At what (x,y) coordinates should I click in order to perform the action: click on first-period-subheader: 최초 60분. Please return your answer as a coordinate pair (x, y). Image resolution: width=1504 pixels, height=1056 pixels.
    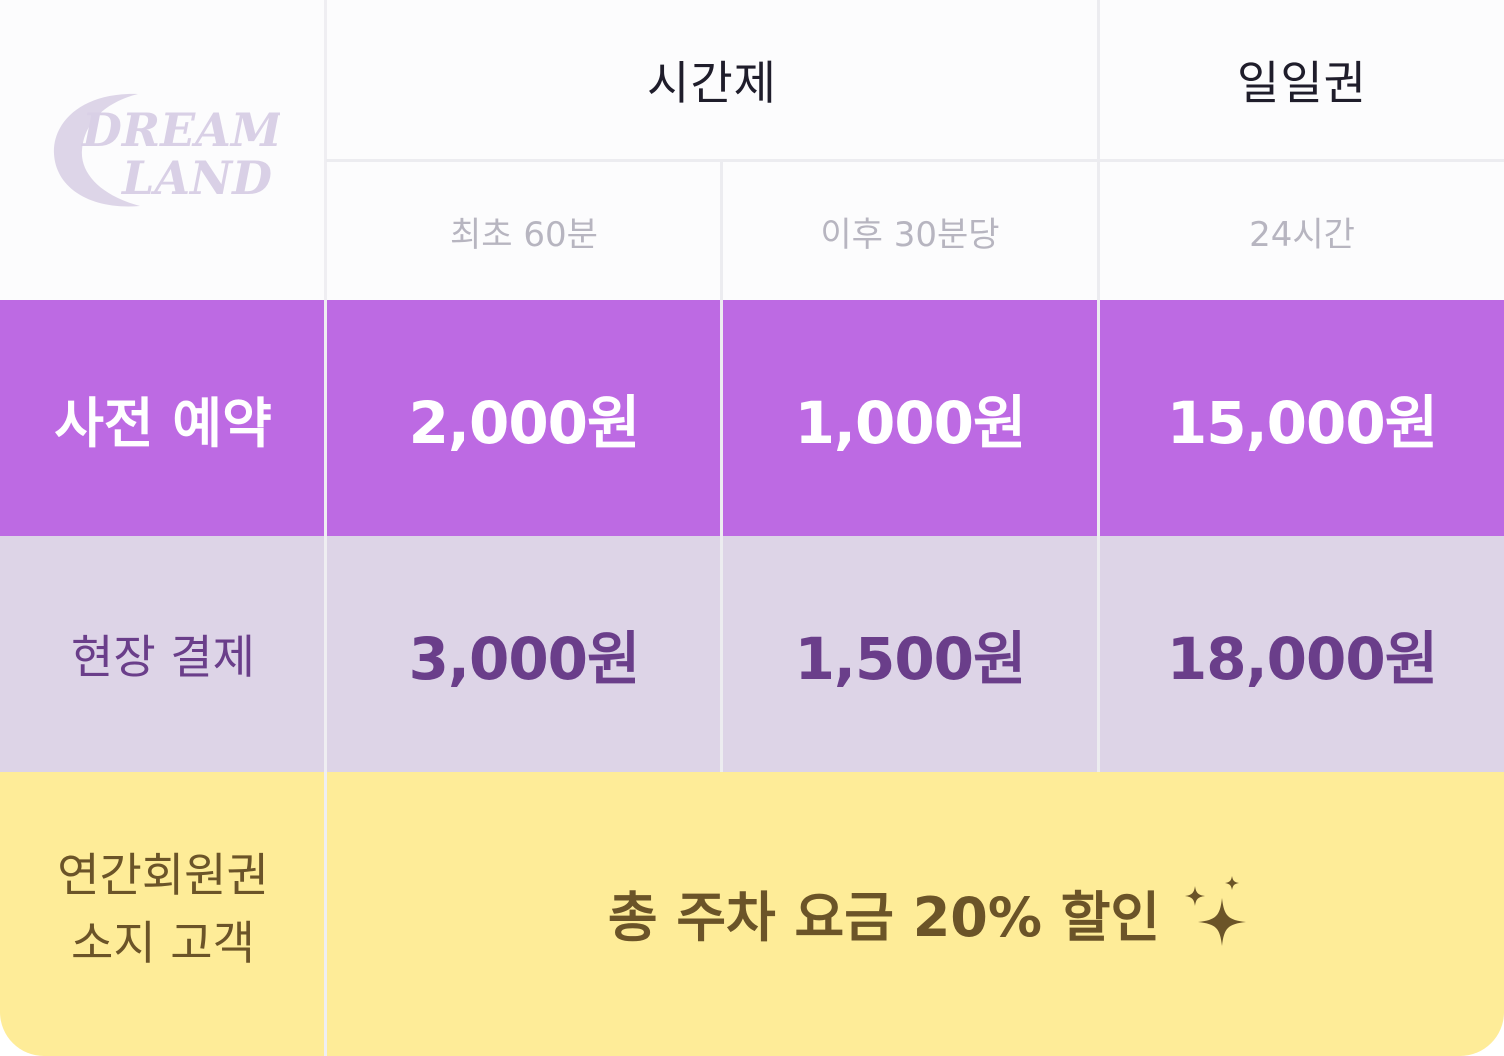
    Looking at the image, I should click on (524, 235).